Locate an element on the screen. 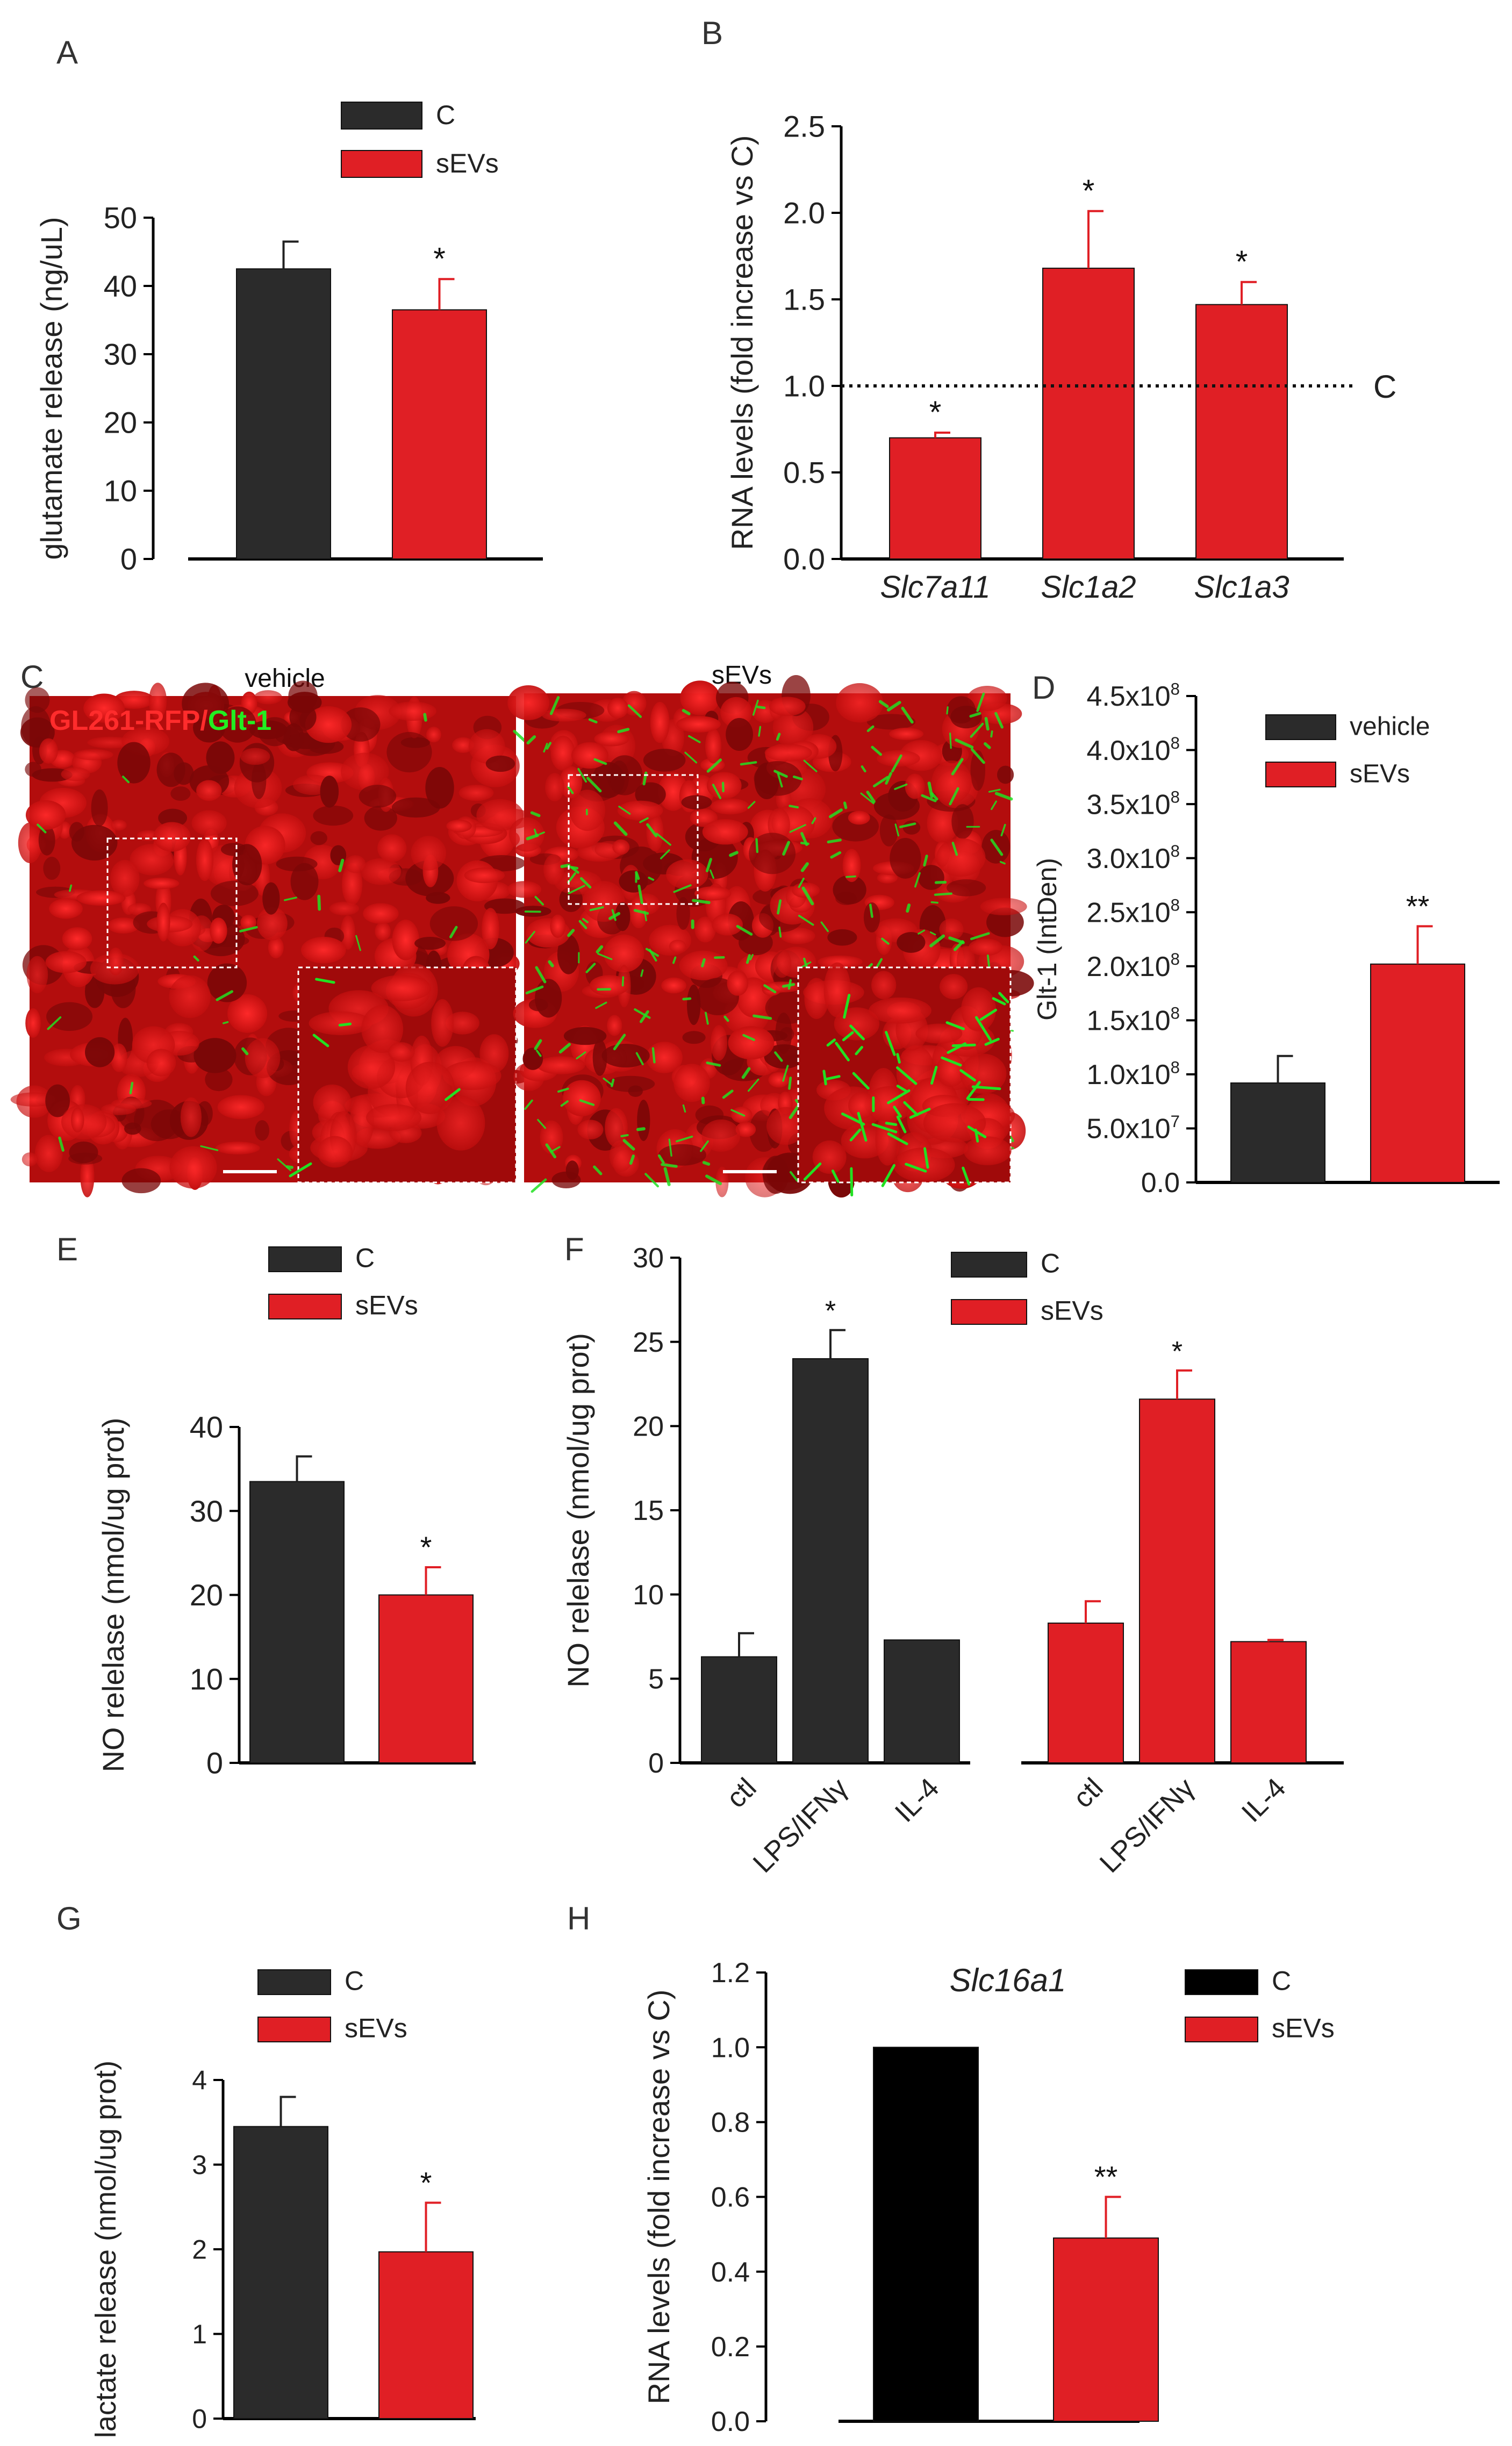  roi-box is located at coordinates (172, 903).